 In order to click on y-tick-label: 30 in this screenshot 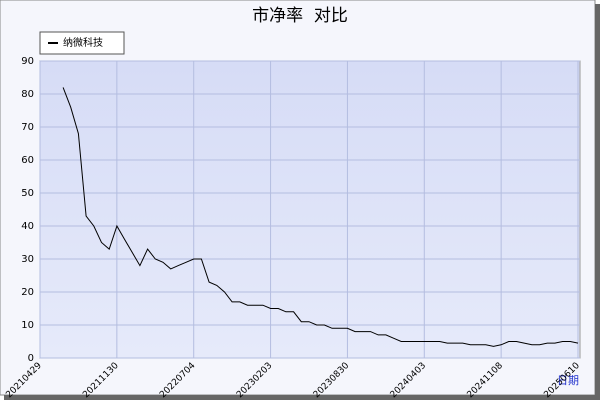, I will do `click(27, 259)`.